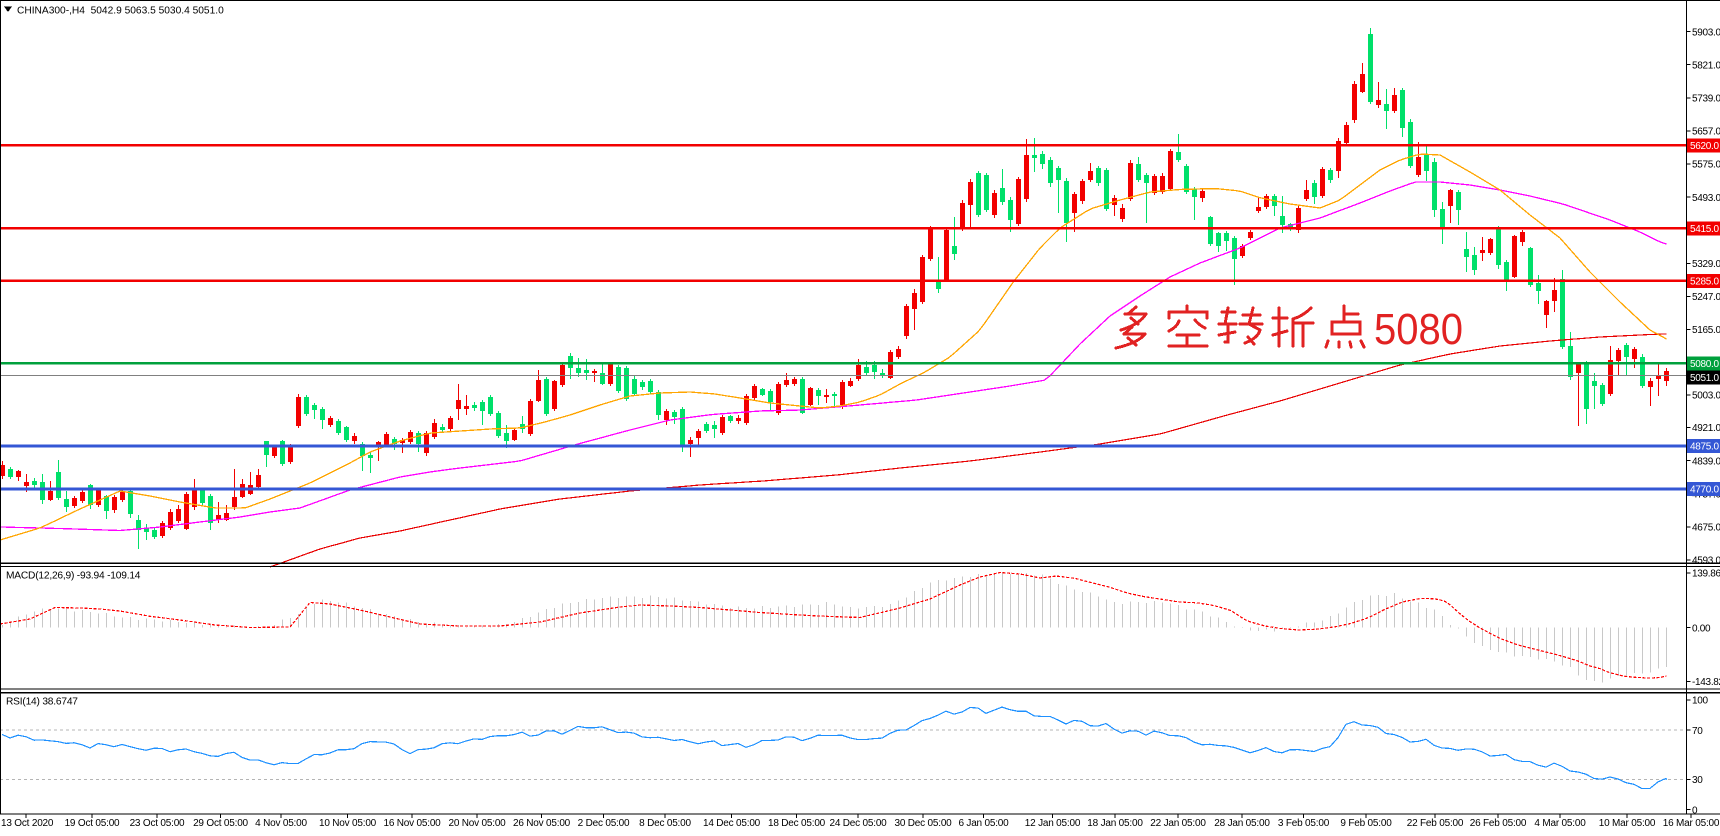 The width and height of the screenshot is (1720, 836). Describe the element at coordinates (1705, 282) in the screenshot. I see `svg-text: 5285.0` at that location.